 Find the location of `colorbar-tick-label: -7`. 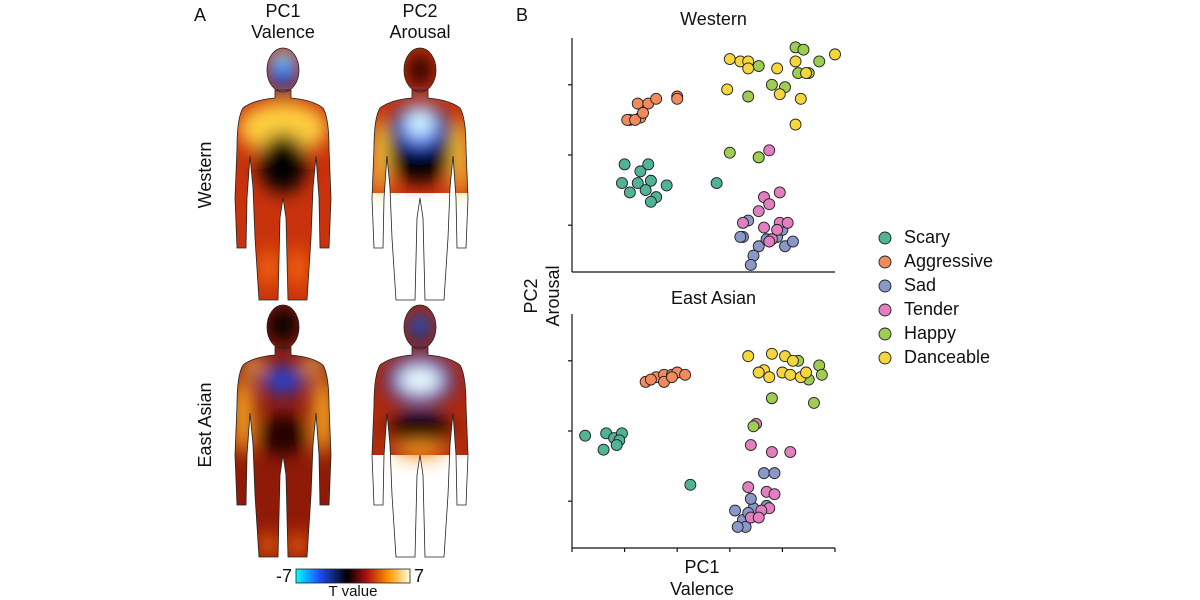

colorbar-tick-label: -7 is located at coordinates (284, 576).